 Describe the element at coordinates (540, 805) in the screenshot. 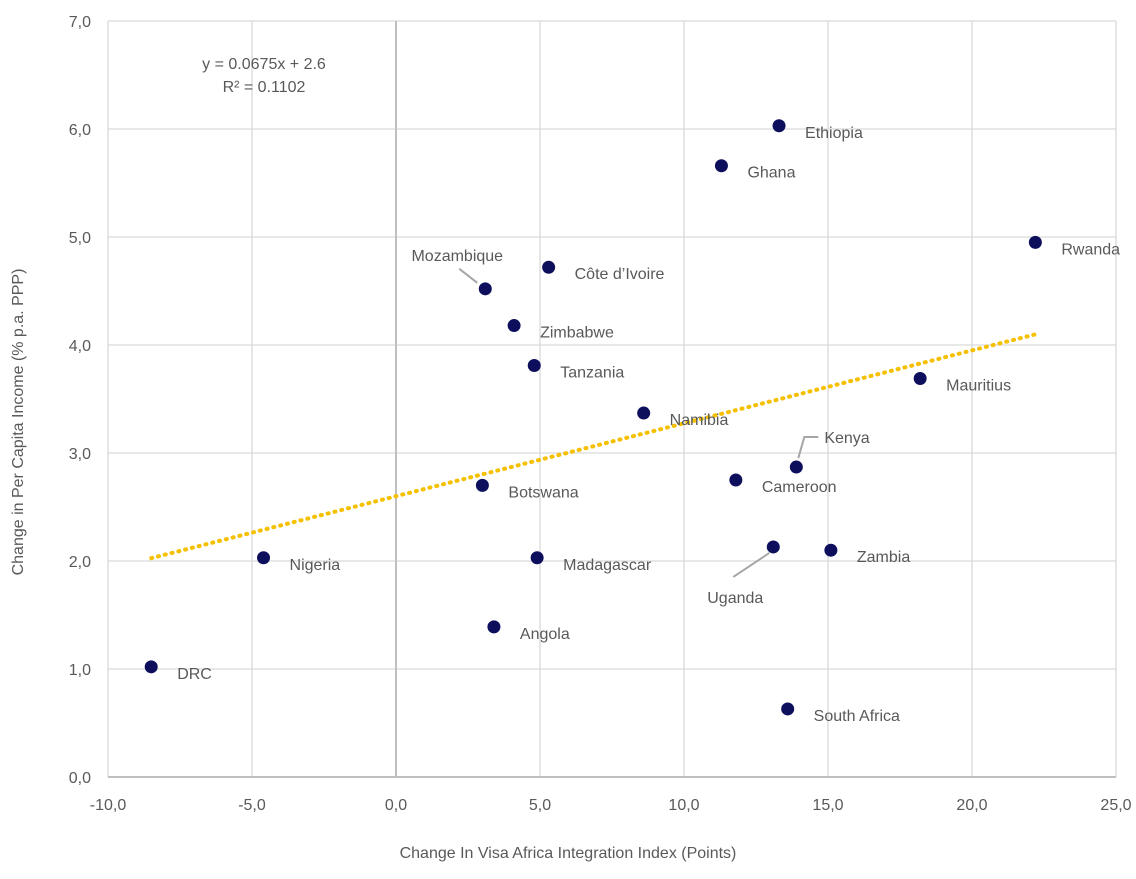

I see `x-tick-label: 5,0` at that location.